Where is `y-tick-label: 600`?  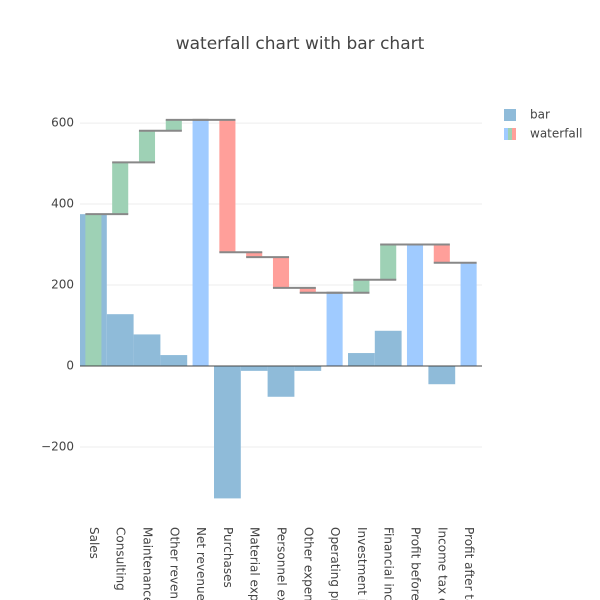
y-tick-label: 600 is located at coordinates (62, 123).